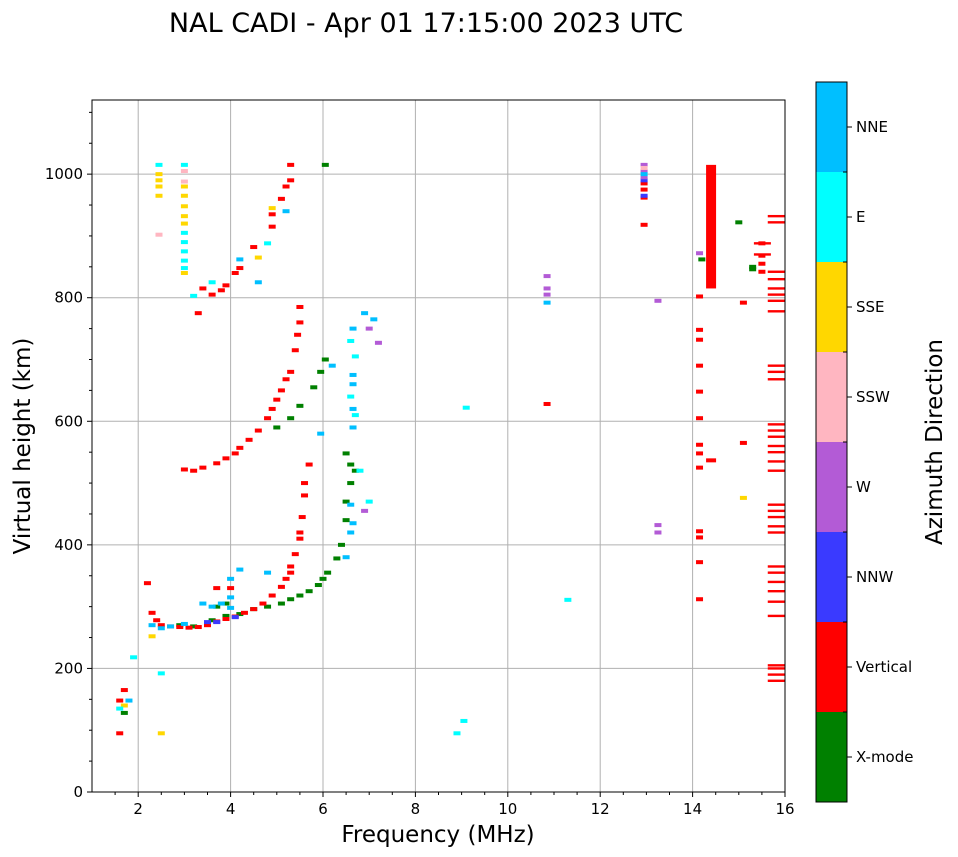  Describe the element at coordinates (860, 217) in the screenshot. I see `colorbar-tick-label: E` at that location.